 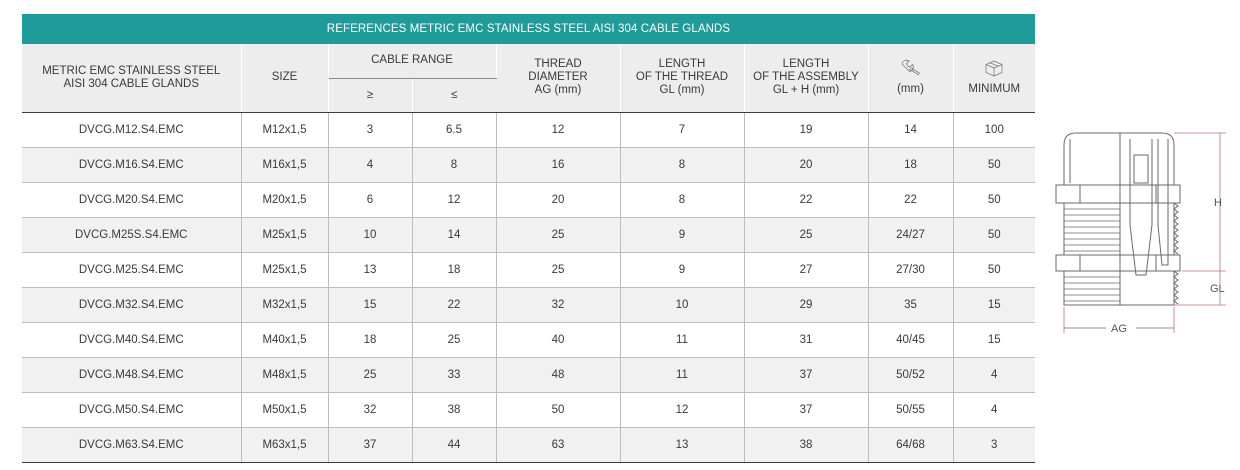 What do you see at coordinates (370, 165) in the screenshot?
I see `cell-min: 4` at bounding box center [370, 165].